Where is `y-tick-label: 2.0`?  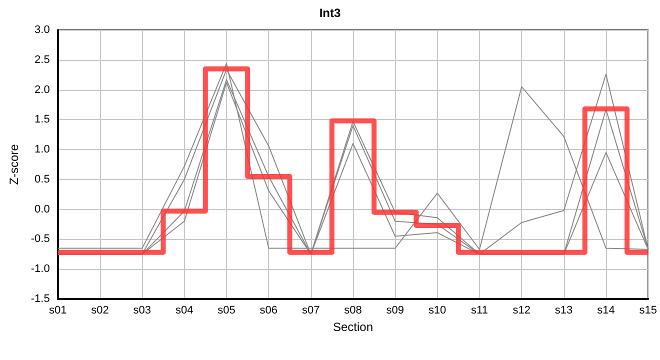 y-tick-label: 2.0 is located at coordinates (42, 90).